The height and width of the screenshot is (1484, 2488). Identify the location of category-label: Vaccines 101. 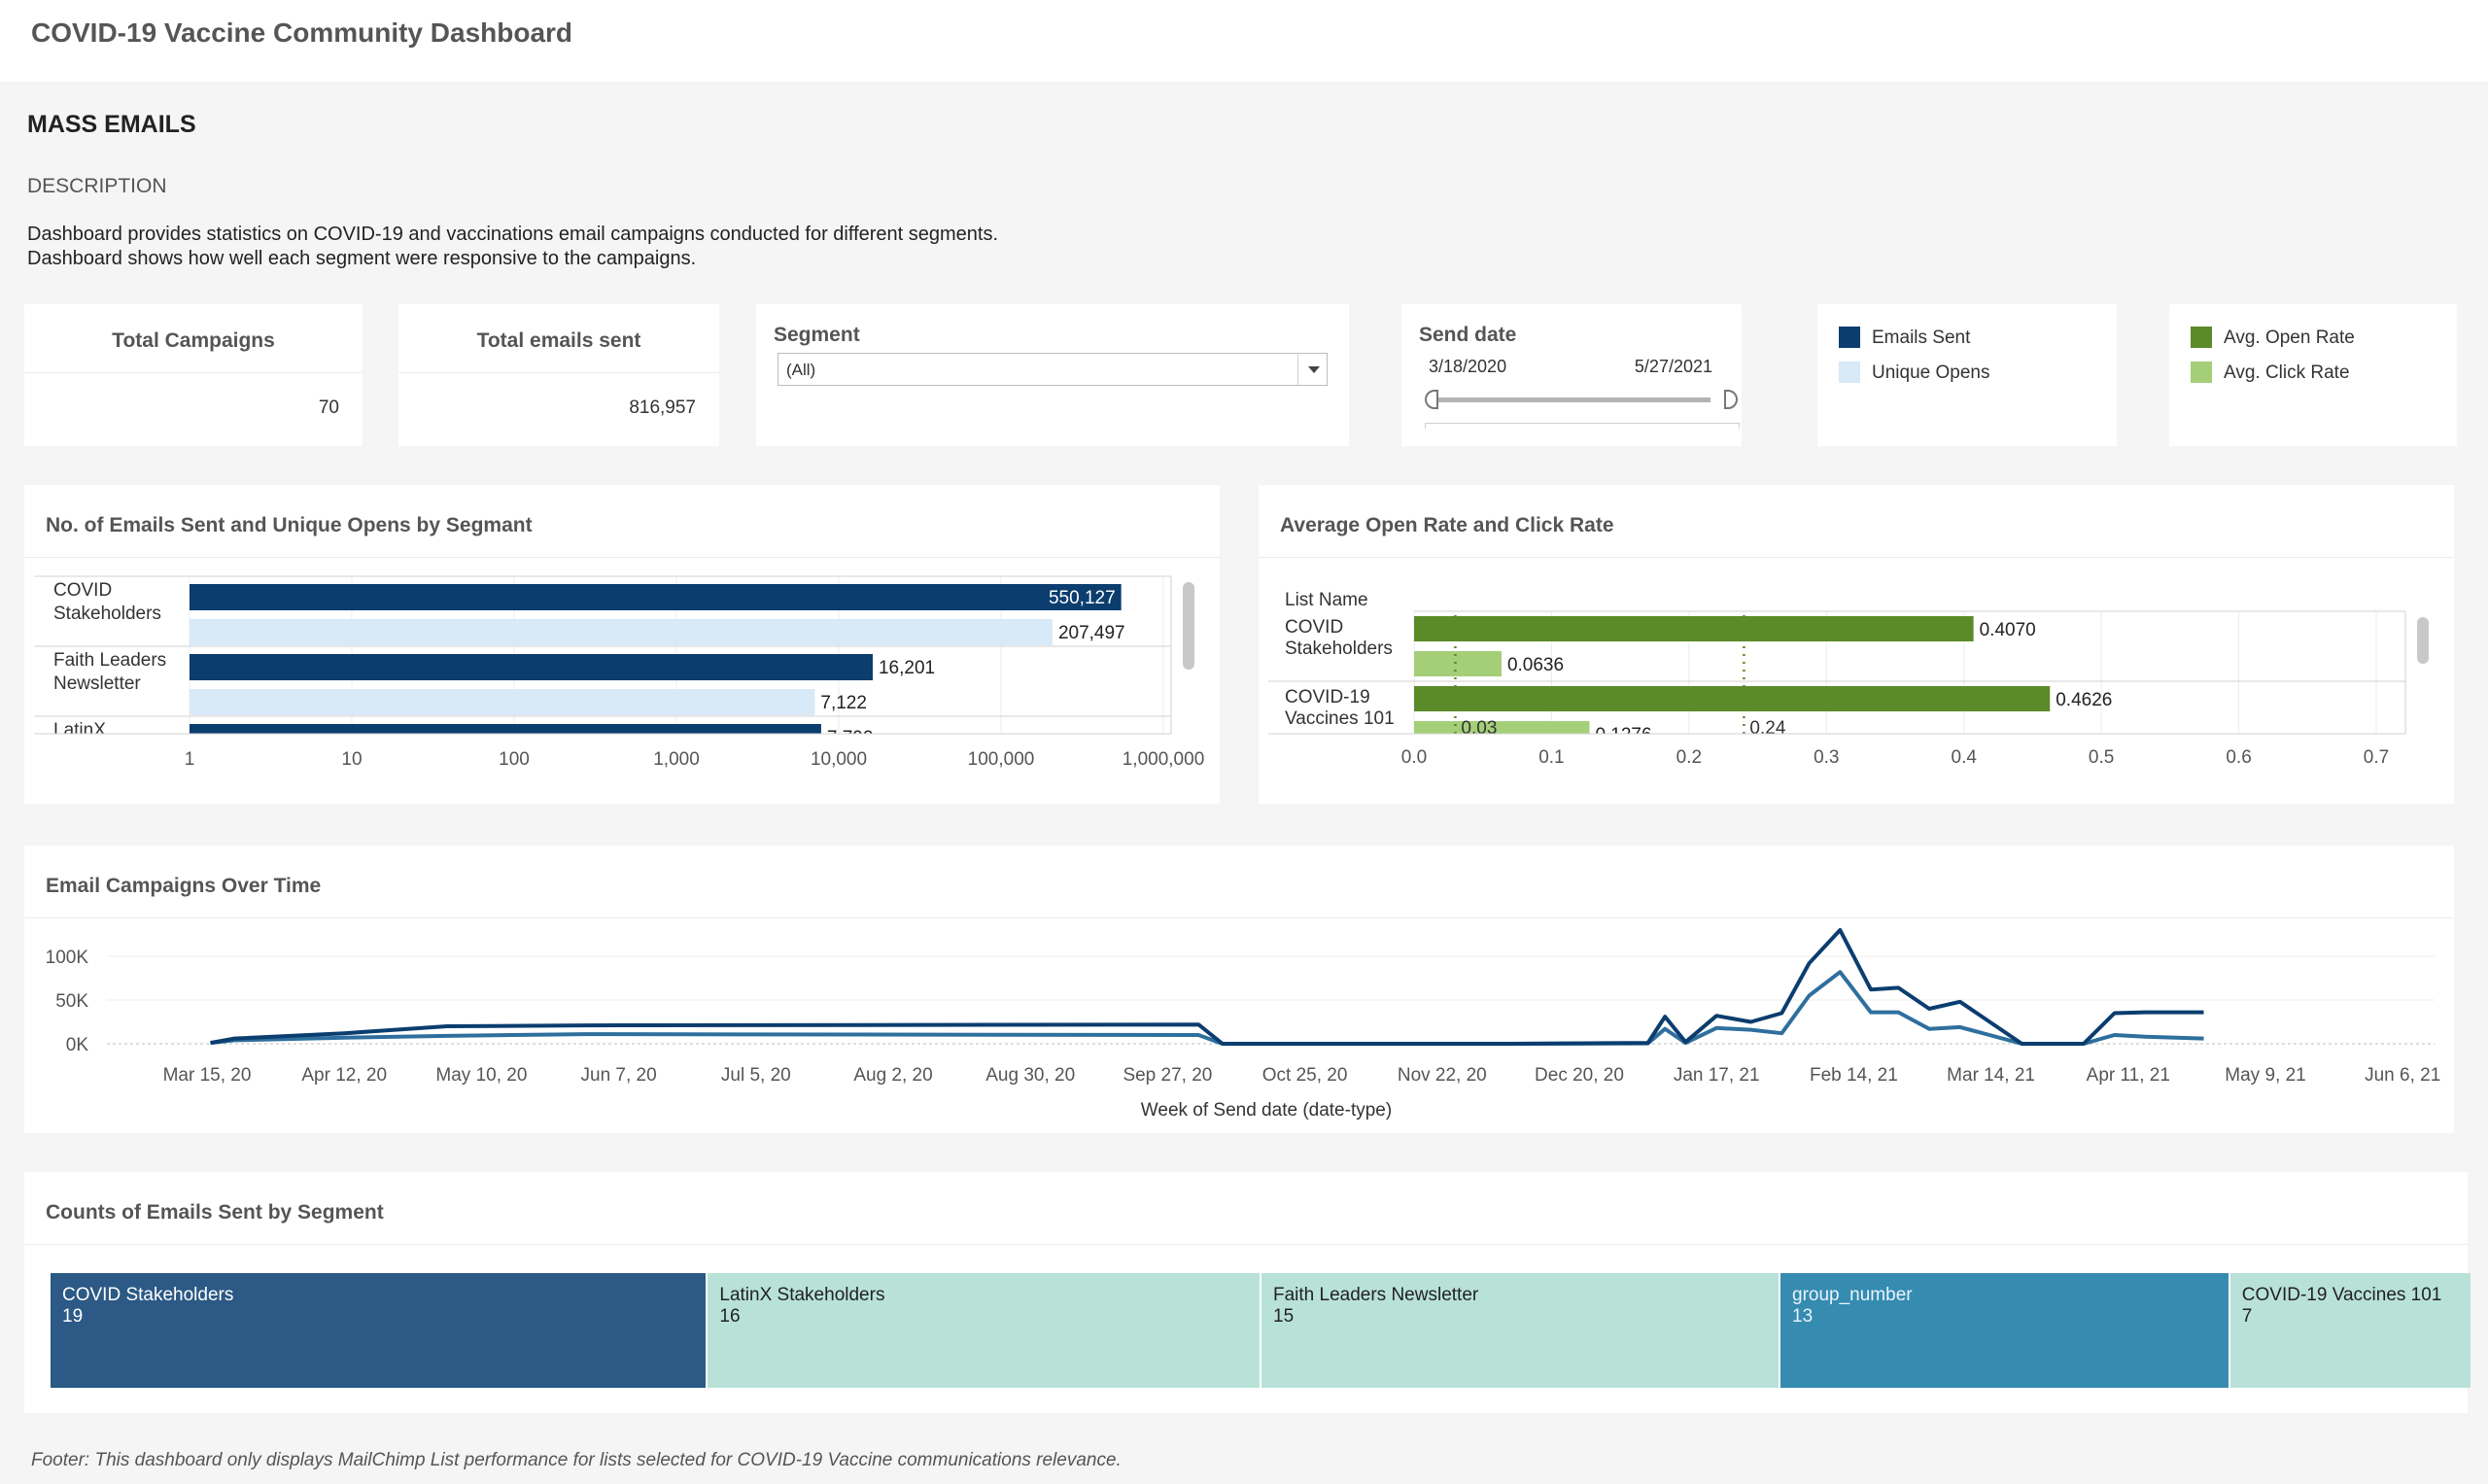
(1340, 718).